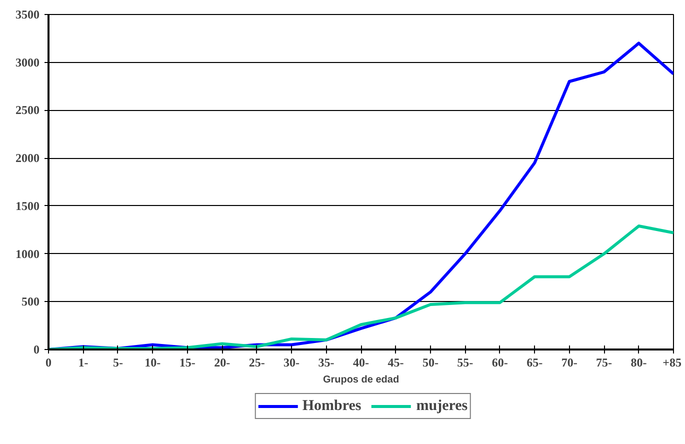 This screenshot has height=444, width=685. Describe the element at coordinates (604, 363) in the screenshot. I see `x-tick-label: 75-` at that location.